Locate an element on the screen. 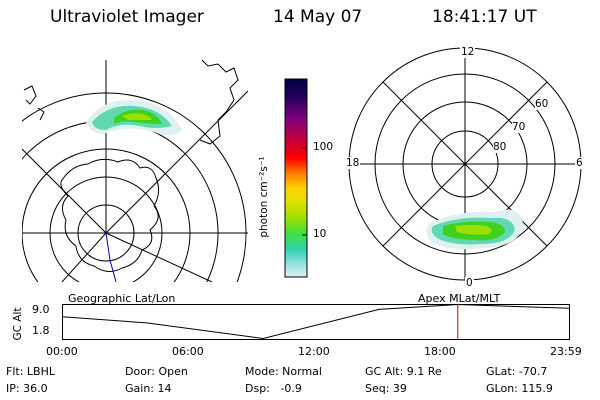  dsp-status: Dsp: -0.9 is located at coordinates (273, 388).